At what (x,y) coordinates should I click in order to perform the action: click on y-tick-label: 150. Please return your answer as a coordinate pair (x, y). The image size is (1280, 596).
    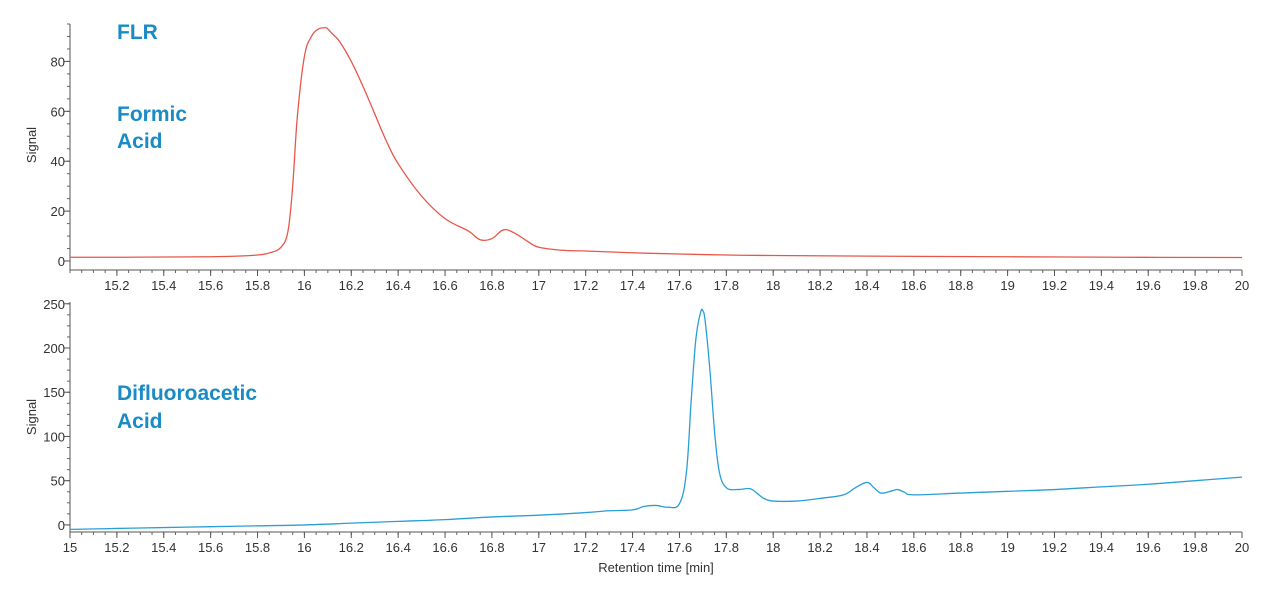
    Looking at the image, I should click on (54, 392).